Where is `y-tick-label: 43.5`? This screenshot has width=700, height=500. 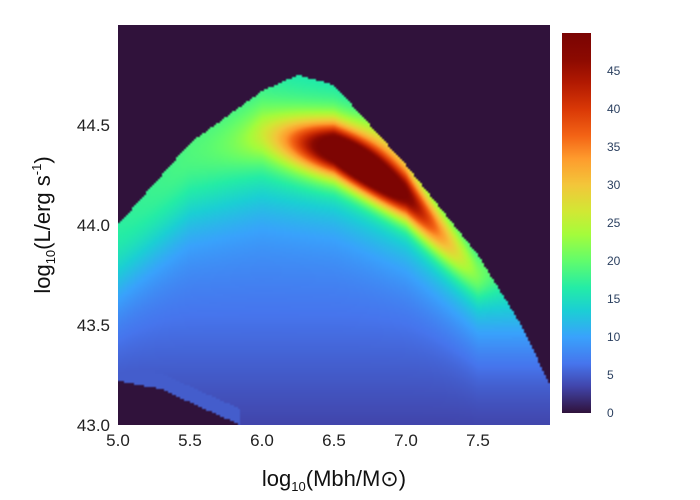 y-tick-label: 43.5 is located at coordinates (93, 325).